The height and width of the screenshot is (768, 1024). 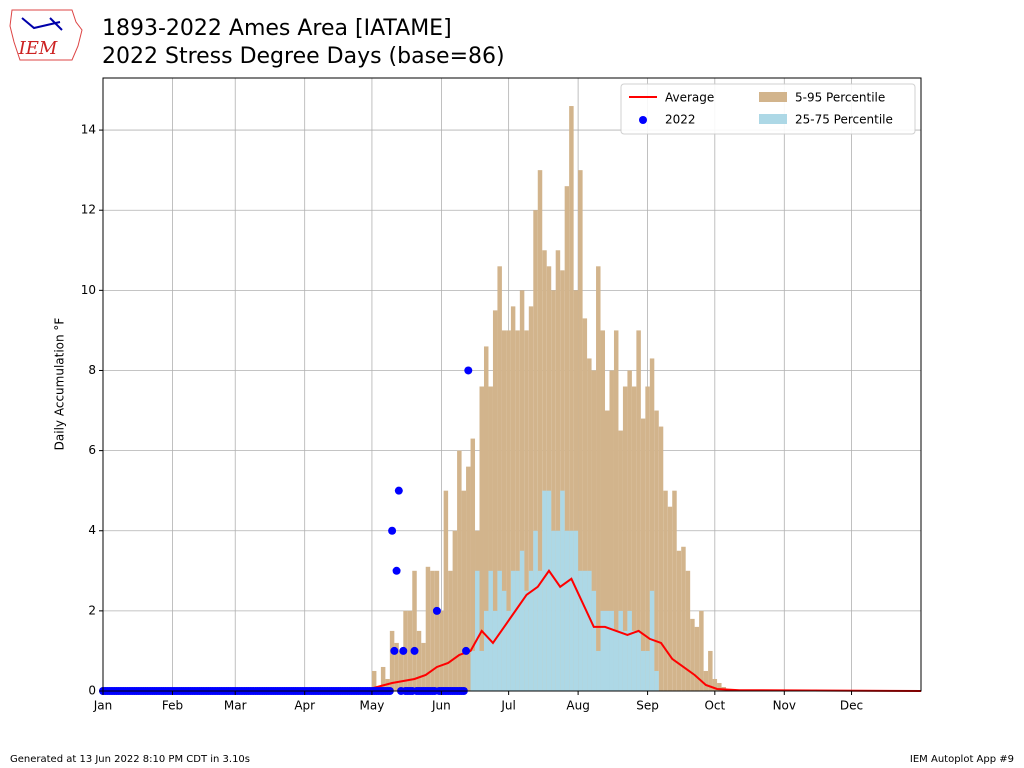 I want to click on chart-subtitle: 2022 Stress Degree Days (base=86), so click(x=303, y=56).